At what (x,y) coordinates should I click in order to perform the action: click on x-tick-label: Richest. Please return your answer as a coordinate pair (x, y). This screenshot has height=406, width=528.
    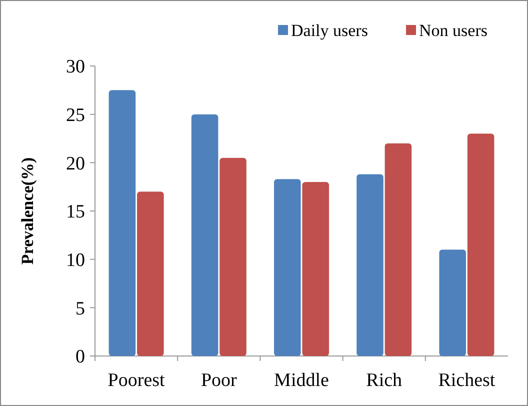
    Looking at the image, I should click on (467, 380).